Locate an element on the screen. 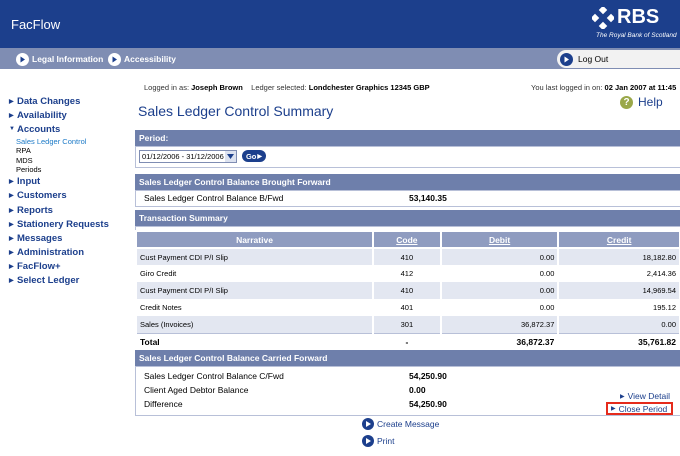 This screenshot has width=680, height=456. code-cell: 410 is located at coordinates (406, 256).